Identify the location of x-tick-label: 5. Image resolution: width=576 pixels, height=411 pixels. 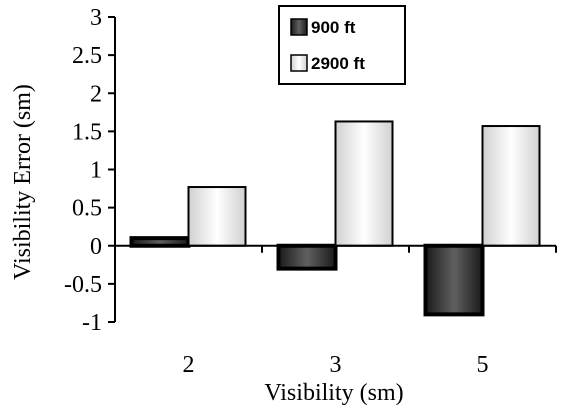
(483, 365).